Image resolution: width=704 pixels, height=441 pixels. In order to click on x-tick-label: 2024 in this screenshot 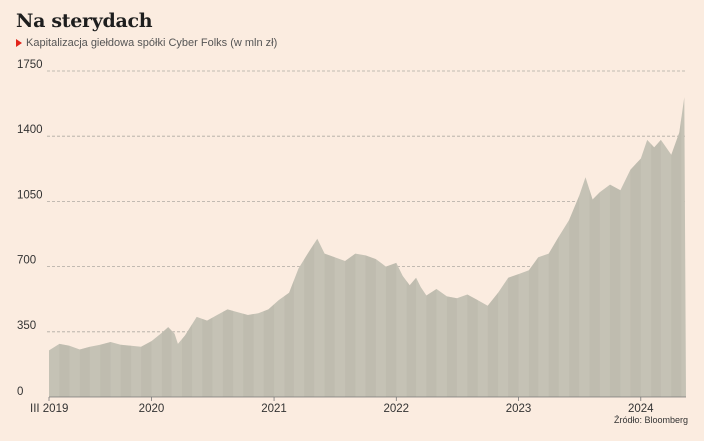, I will do `click(641, 409)`.